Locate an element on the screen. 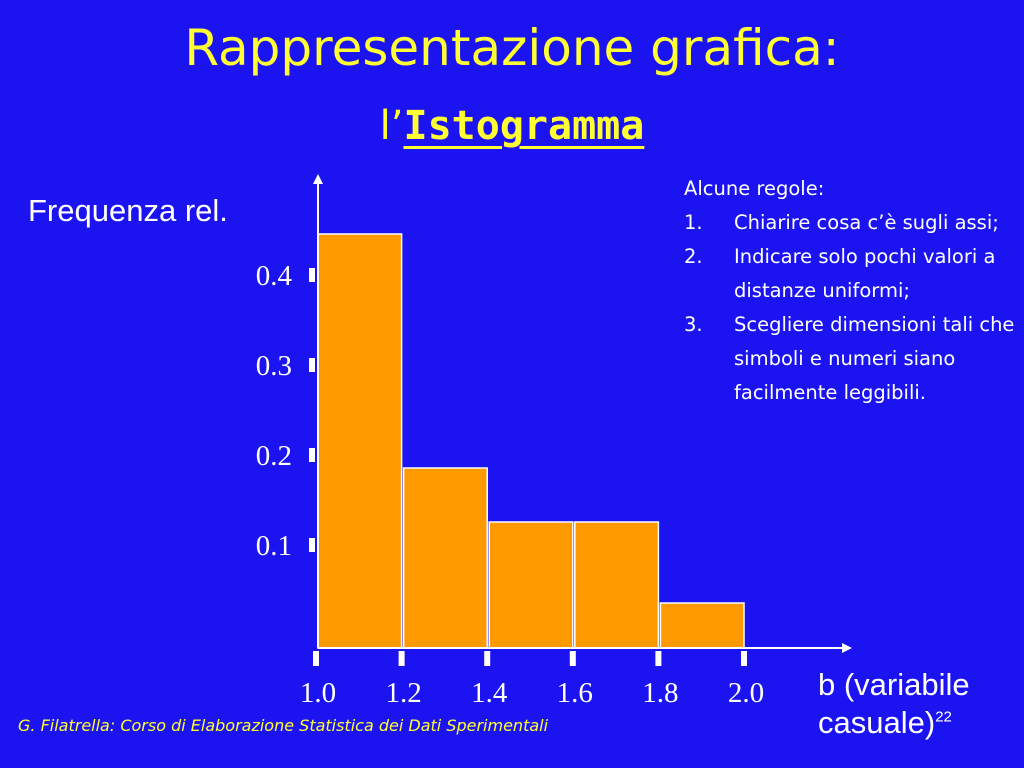 This screenshot has width=1024, height=768. rule-number: 3. is located at coordinates (693, 324).